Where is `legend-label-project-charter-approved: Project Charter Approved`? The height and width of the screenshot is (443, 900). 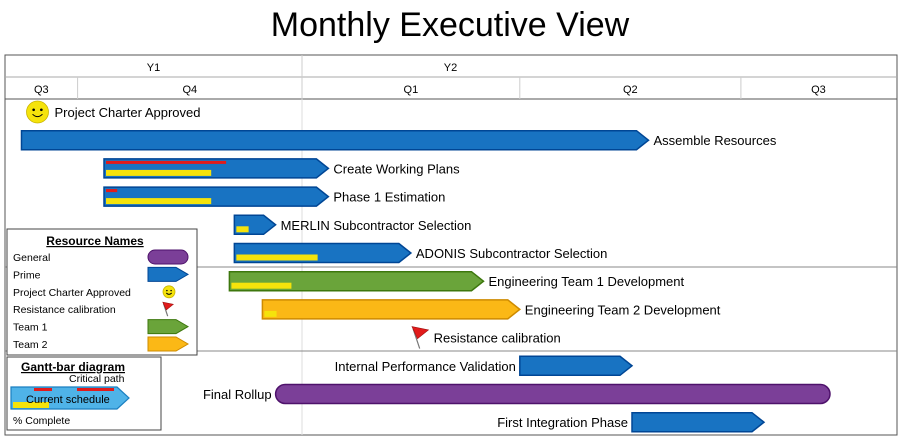 legend-label-project-charter-approved: Project Charter Approved is located at coordinates (72, 293).